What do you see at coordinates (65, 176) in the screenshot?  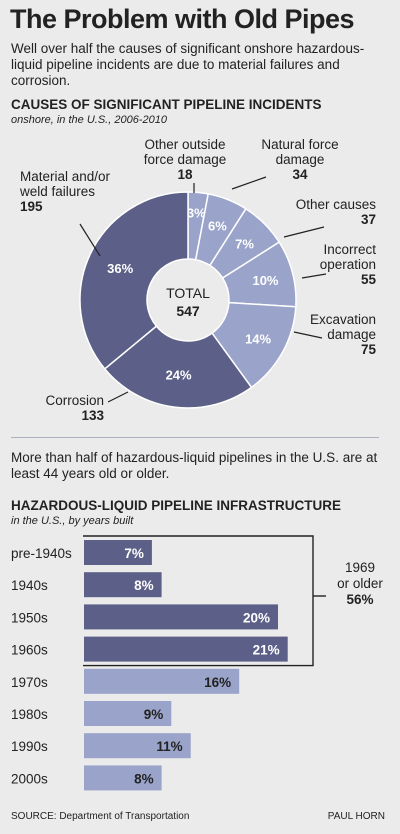 I see `pie-callout-name-6-0: Material and/or` at bounding box center [65, 176].